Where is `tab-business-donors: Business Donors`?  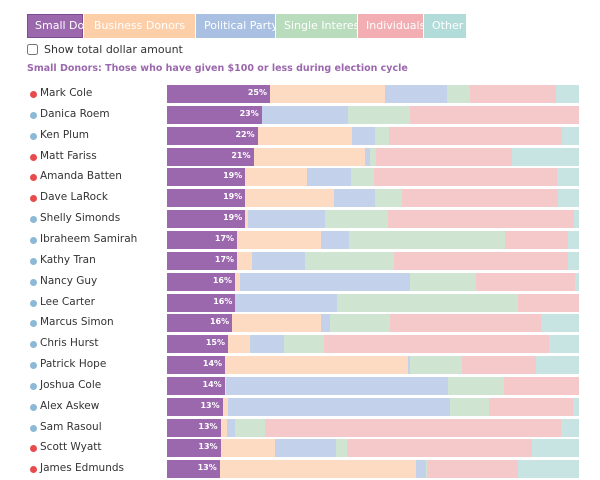
tab-business-donors: Business Donors is located at coordinates (140, 26).